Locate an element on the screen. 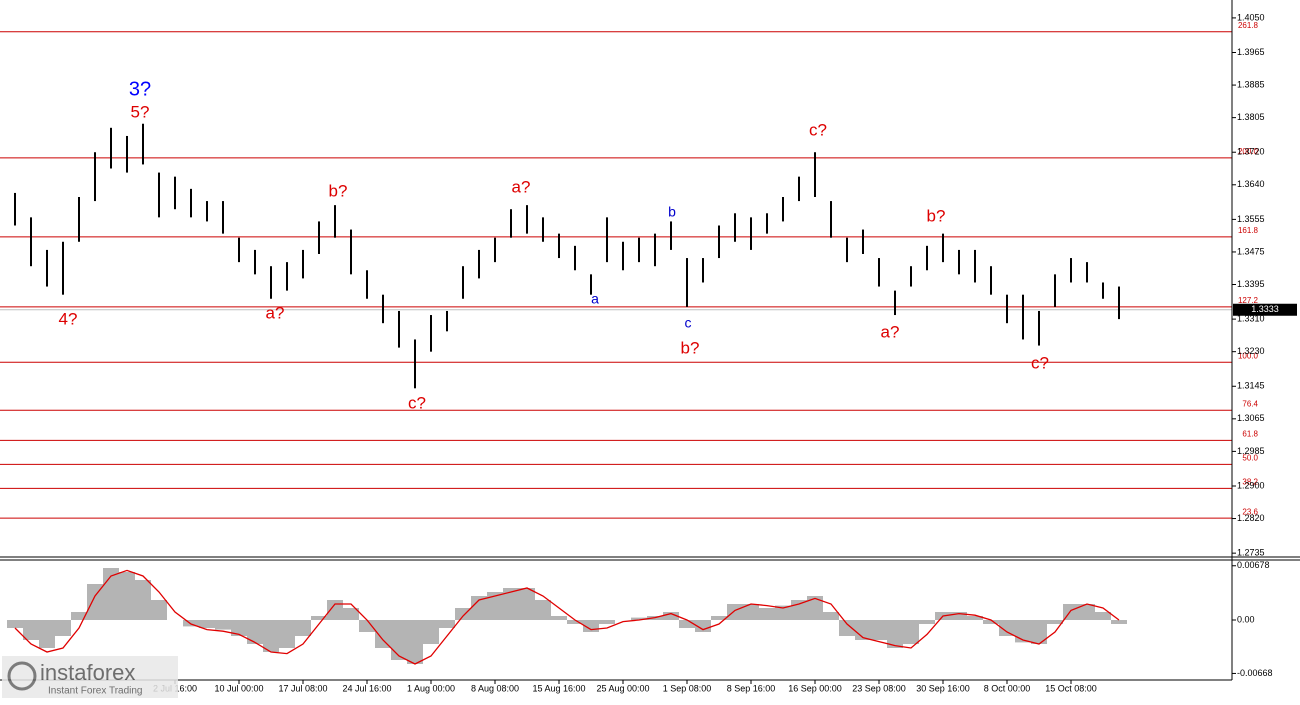 The image size is (1300, 705). logo-icon is located at coordinates (22, 676).